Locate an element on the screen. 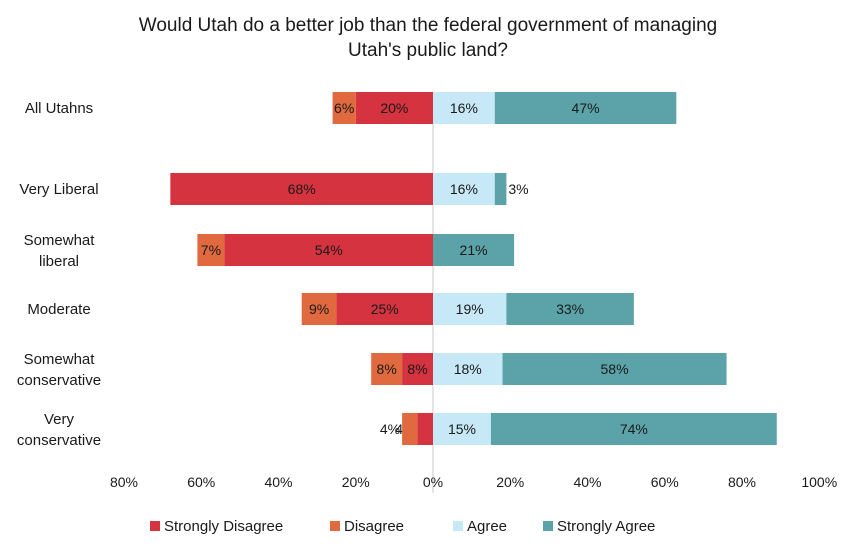  legend-label: Agree is located at coordinates (487, 526).